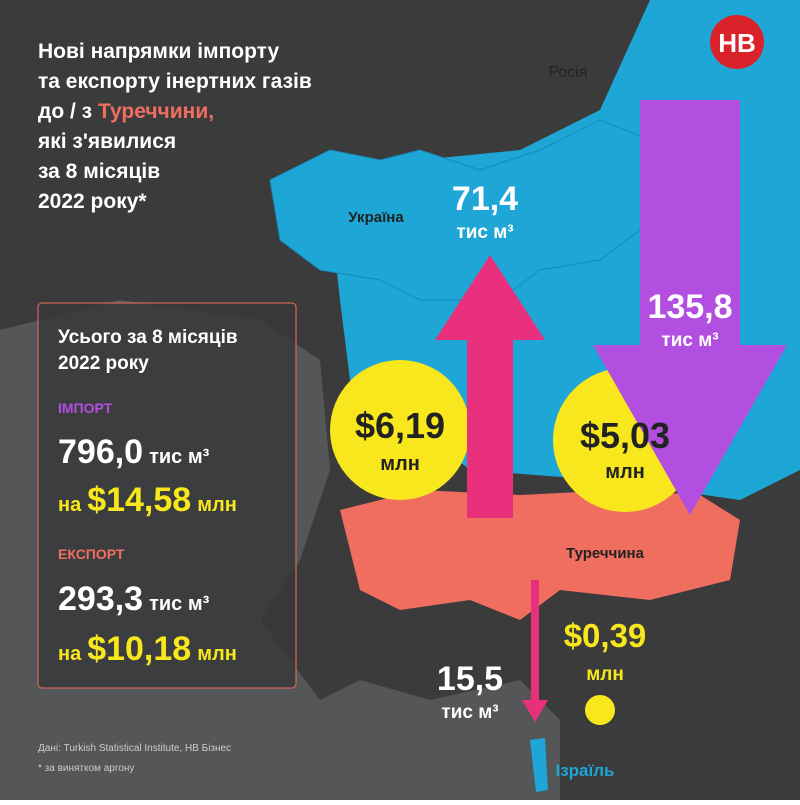 The width and height of the screenshot is (800, 805). What do you see at coordinates (539, 765) in the screenshot?
I see `israel` at bounding box center [539, 765].